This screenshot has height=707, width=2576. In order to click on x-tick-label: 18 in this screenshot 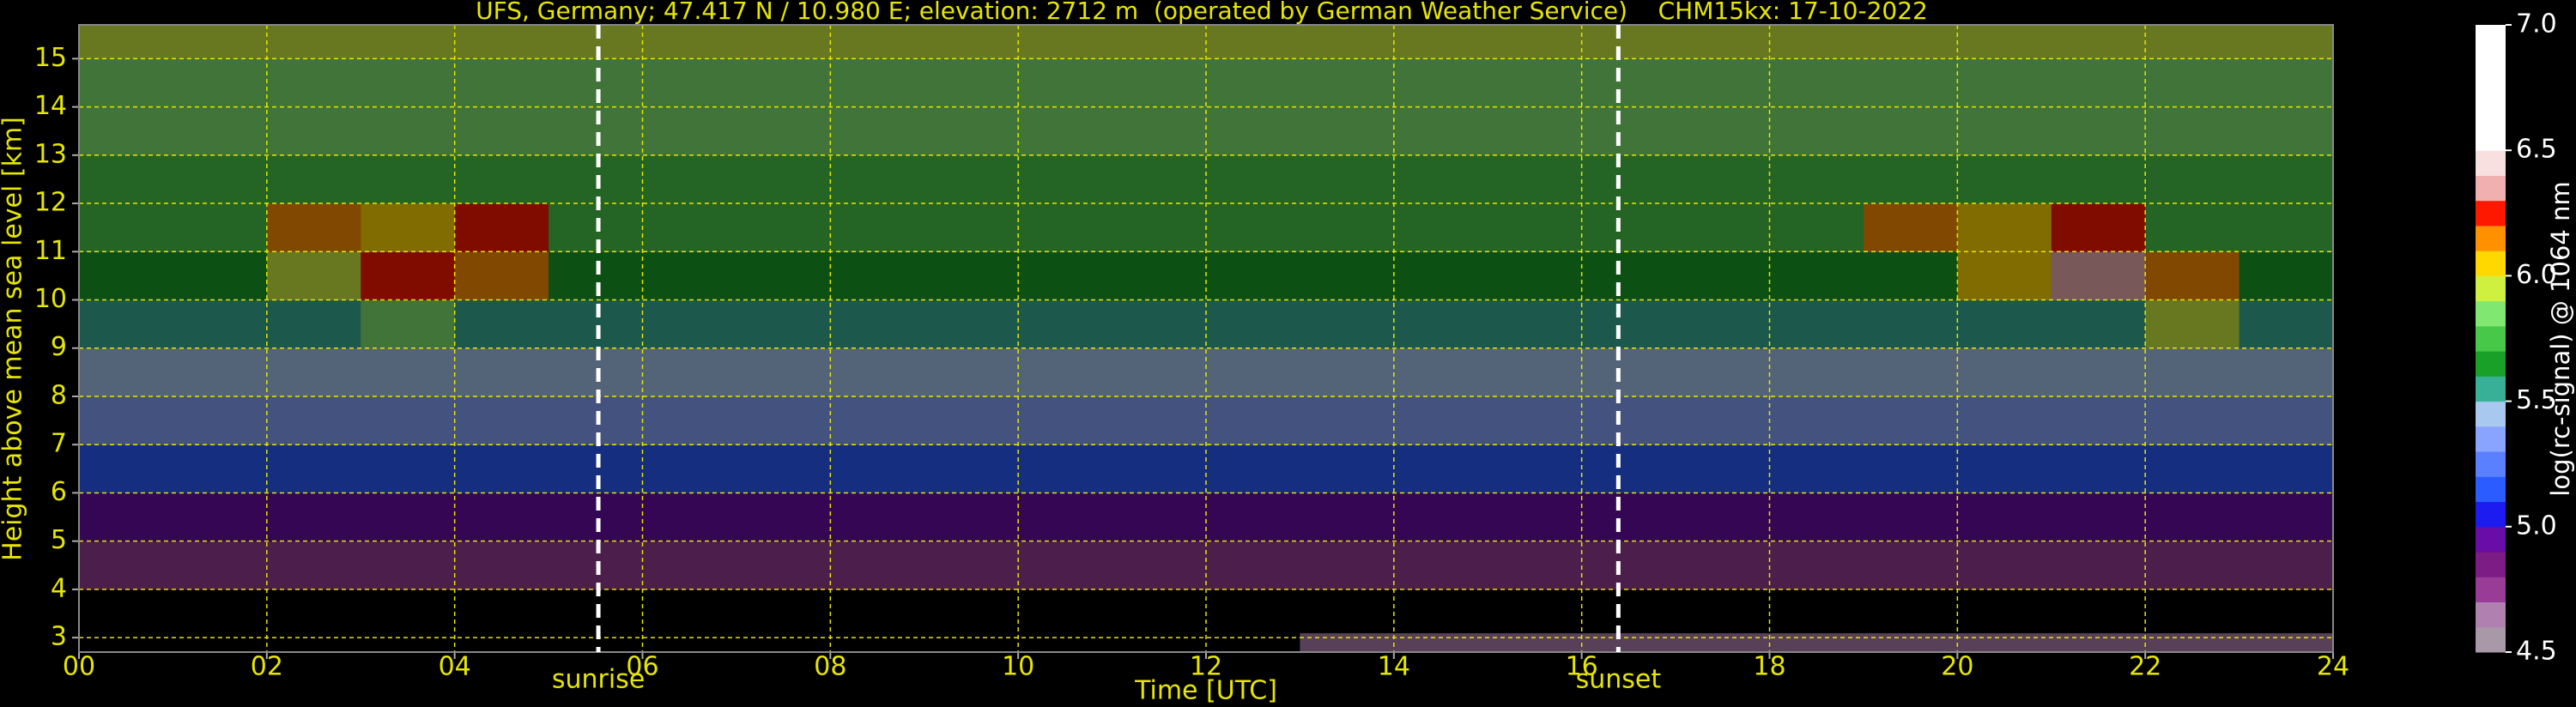, I will do `click(1769, 667)`.